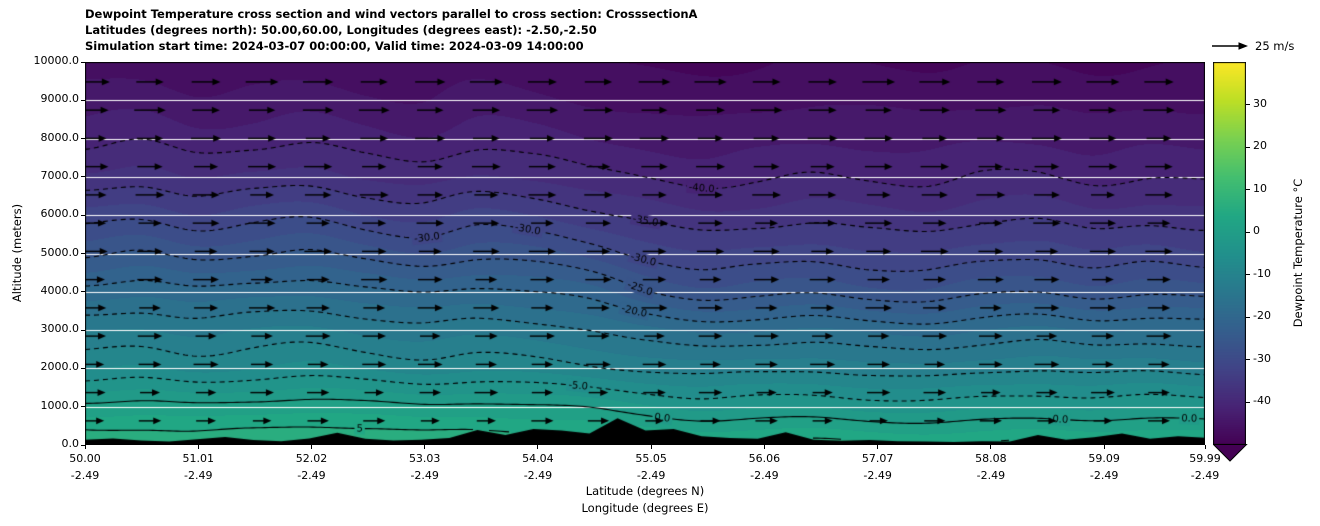 The height and width of the screenshot is (526, 1320). What do you see at coordinates (645, 508) in the screenshot?
I see `x-axis-label-longitude: Longitude (degrees E)` at bounding box center [645, 508].